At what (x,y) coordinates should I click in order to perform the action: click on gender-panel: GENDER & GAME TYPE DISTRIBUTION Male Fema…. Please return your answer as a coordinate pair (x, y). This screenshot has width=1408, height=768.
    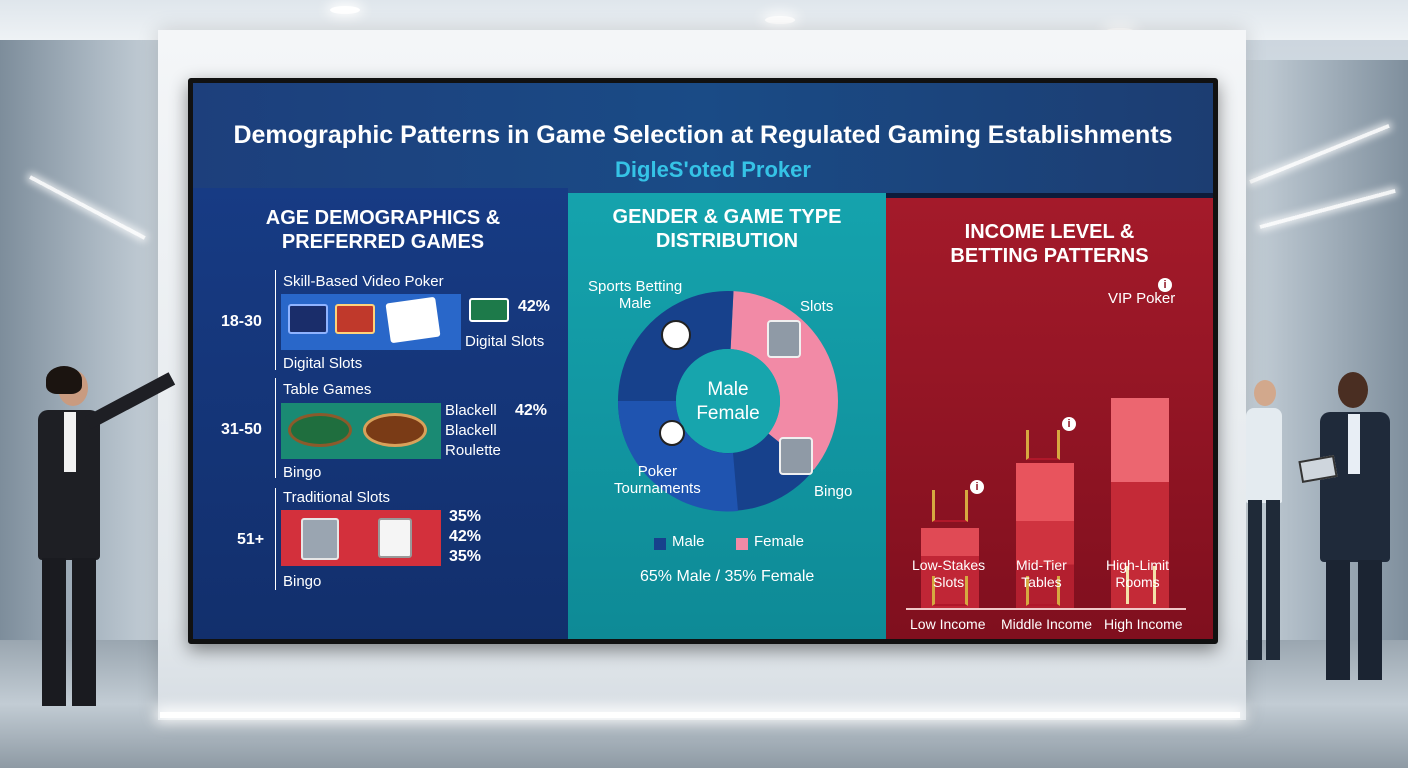
    Looking at the image, I should click on (727, 416).